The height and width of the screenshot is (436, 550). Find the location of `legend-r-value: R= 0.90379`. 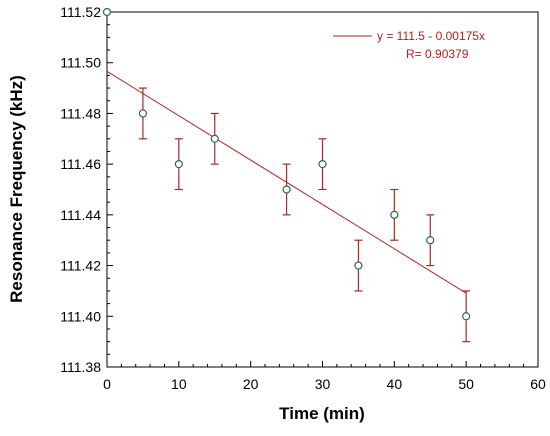

legend-r-value: R= 0.90379 is located at coordinates (437, 54).